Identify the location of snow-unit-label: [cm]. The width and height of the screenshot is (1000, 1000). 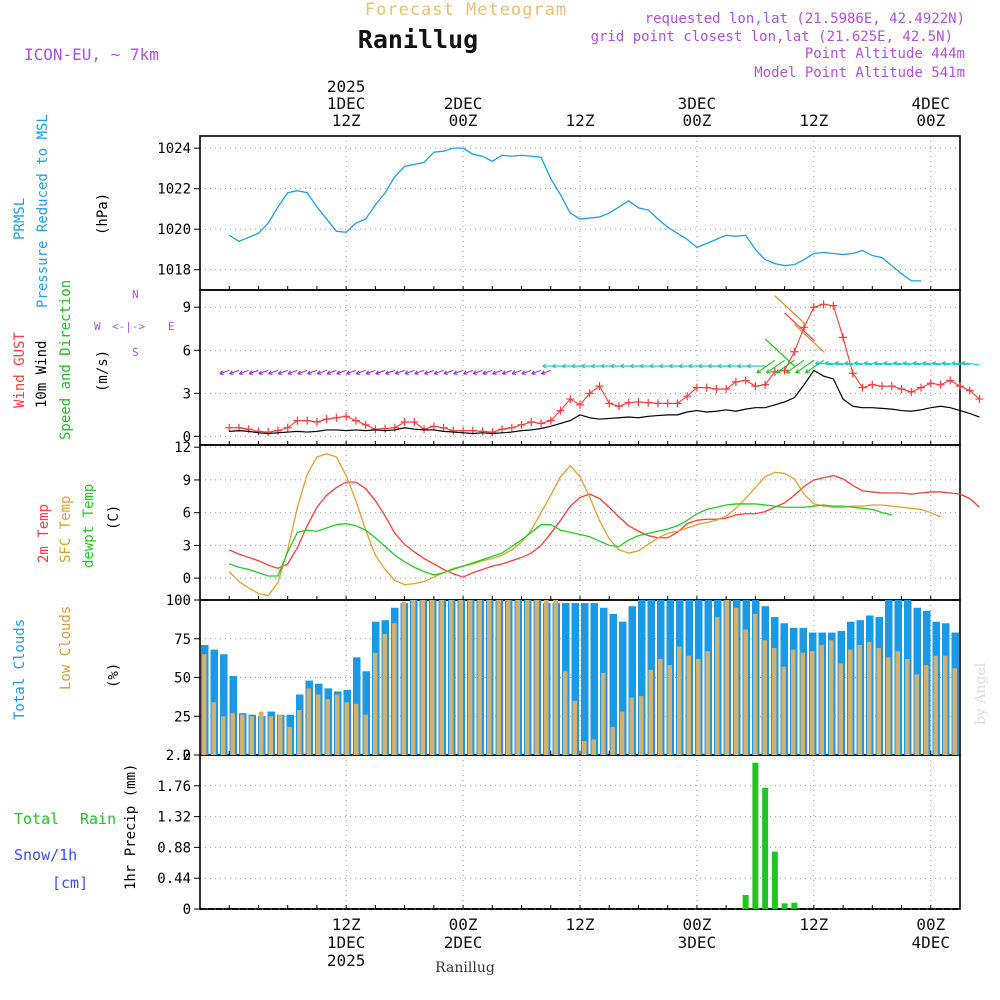
(70, 883).